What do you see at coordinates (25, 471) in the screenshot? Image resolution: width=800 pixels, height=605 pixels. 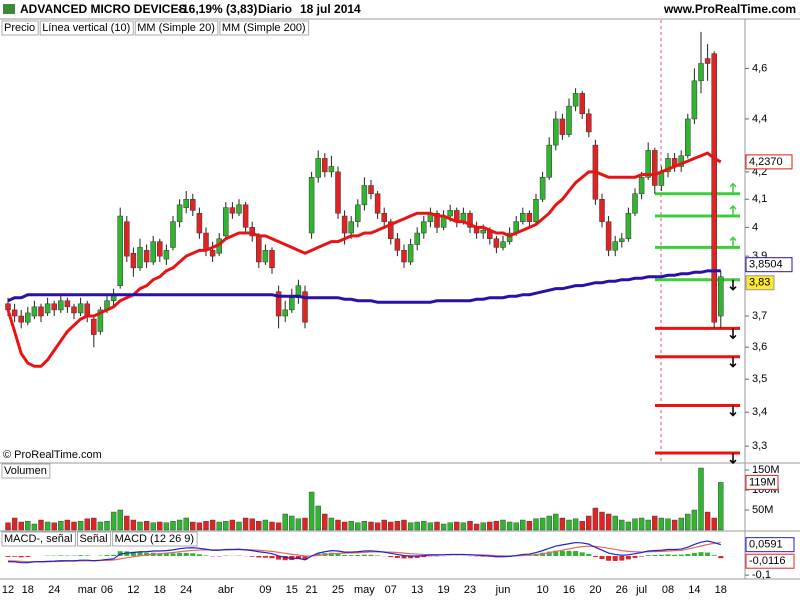 I see `panel-title: Volumen` at bounding box center [25, 471].